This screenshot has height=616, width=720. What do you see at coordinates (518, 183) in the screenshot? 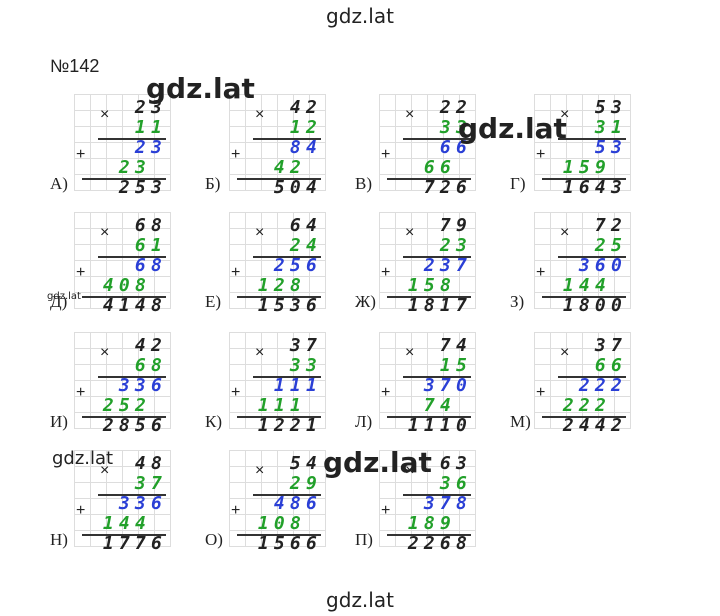
I see `problem-label: Г)` at bounding box center [518, 183].